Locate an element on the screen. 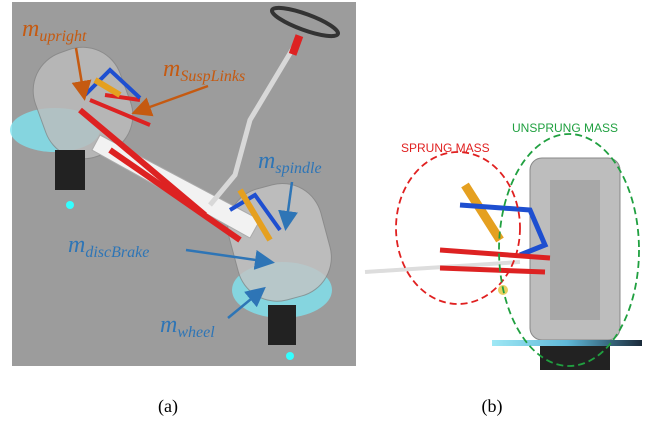 This screenshot has height=430, width=657. caption-a: (a) is located at coordinates (168, 406).